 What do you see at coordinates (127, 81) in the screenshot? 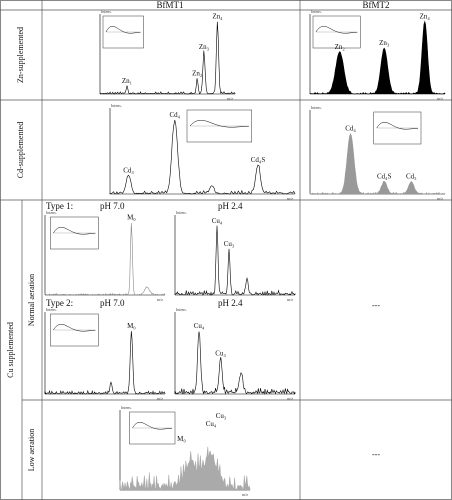
I see `peak-label: Zn₁` at bounding box center [127, 81].